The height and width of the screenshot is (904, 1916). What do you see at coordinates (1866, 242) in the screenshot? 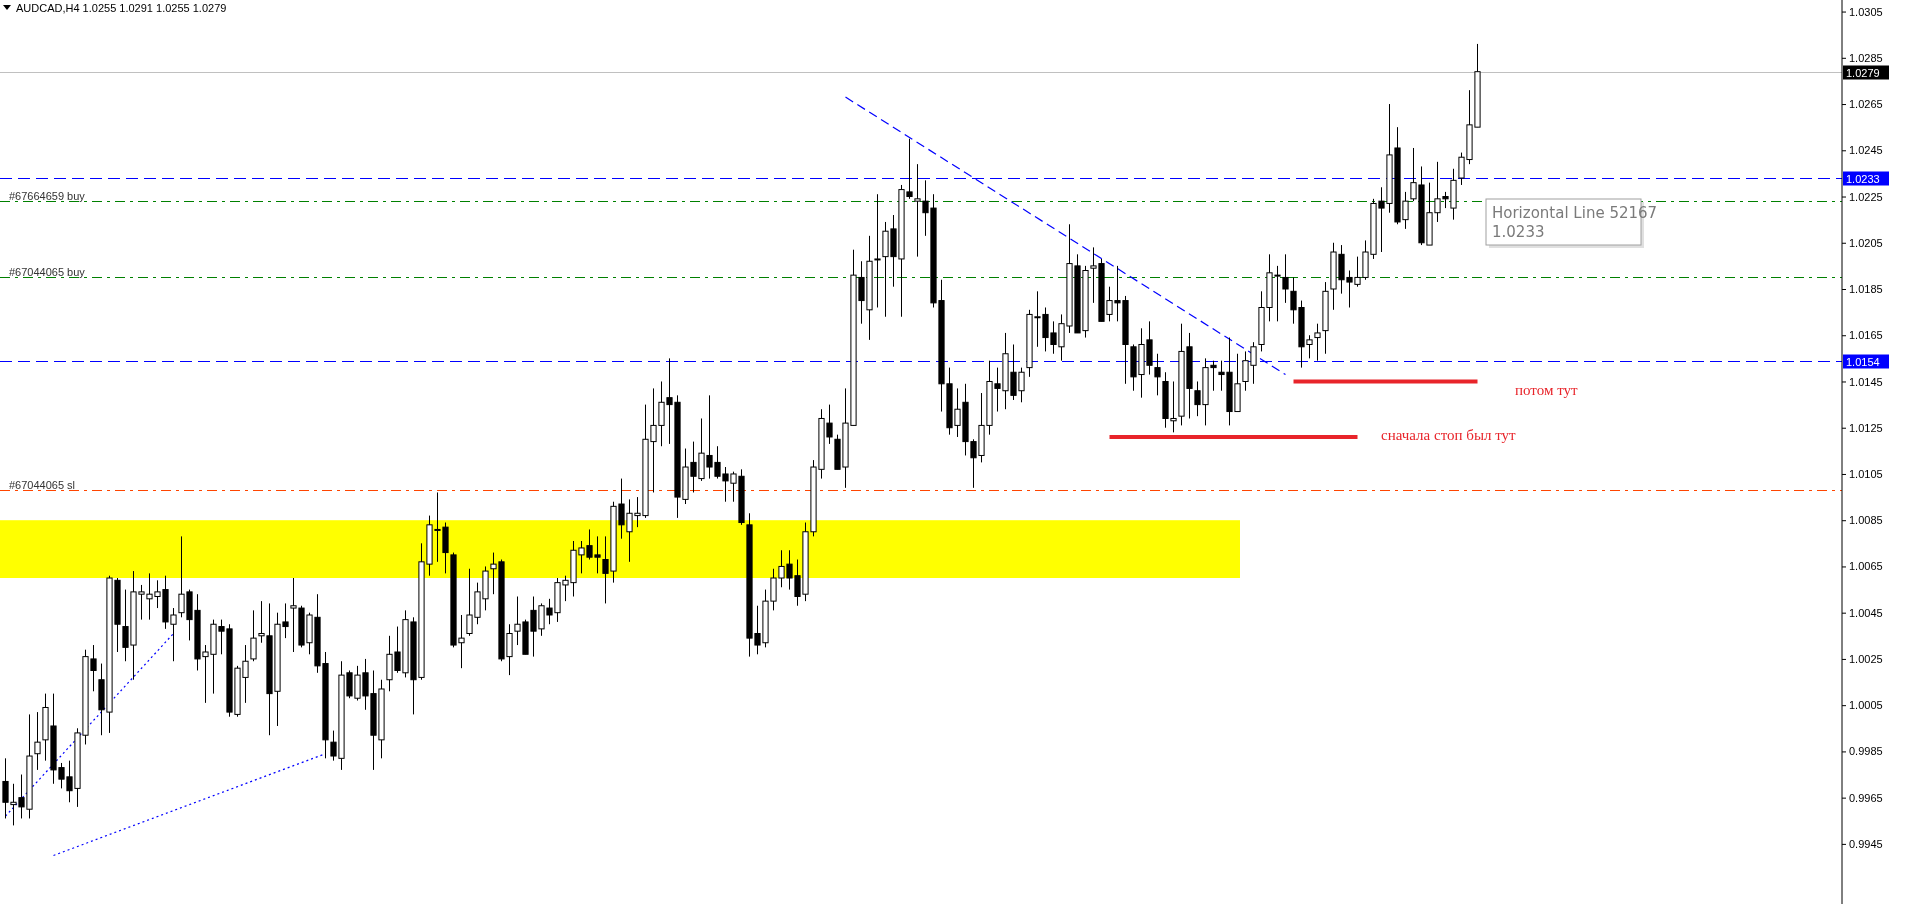
I see `y-tick-label: 1.0205` at bounding box center [1866, 242].